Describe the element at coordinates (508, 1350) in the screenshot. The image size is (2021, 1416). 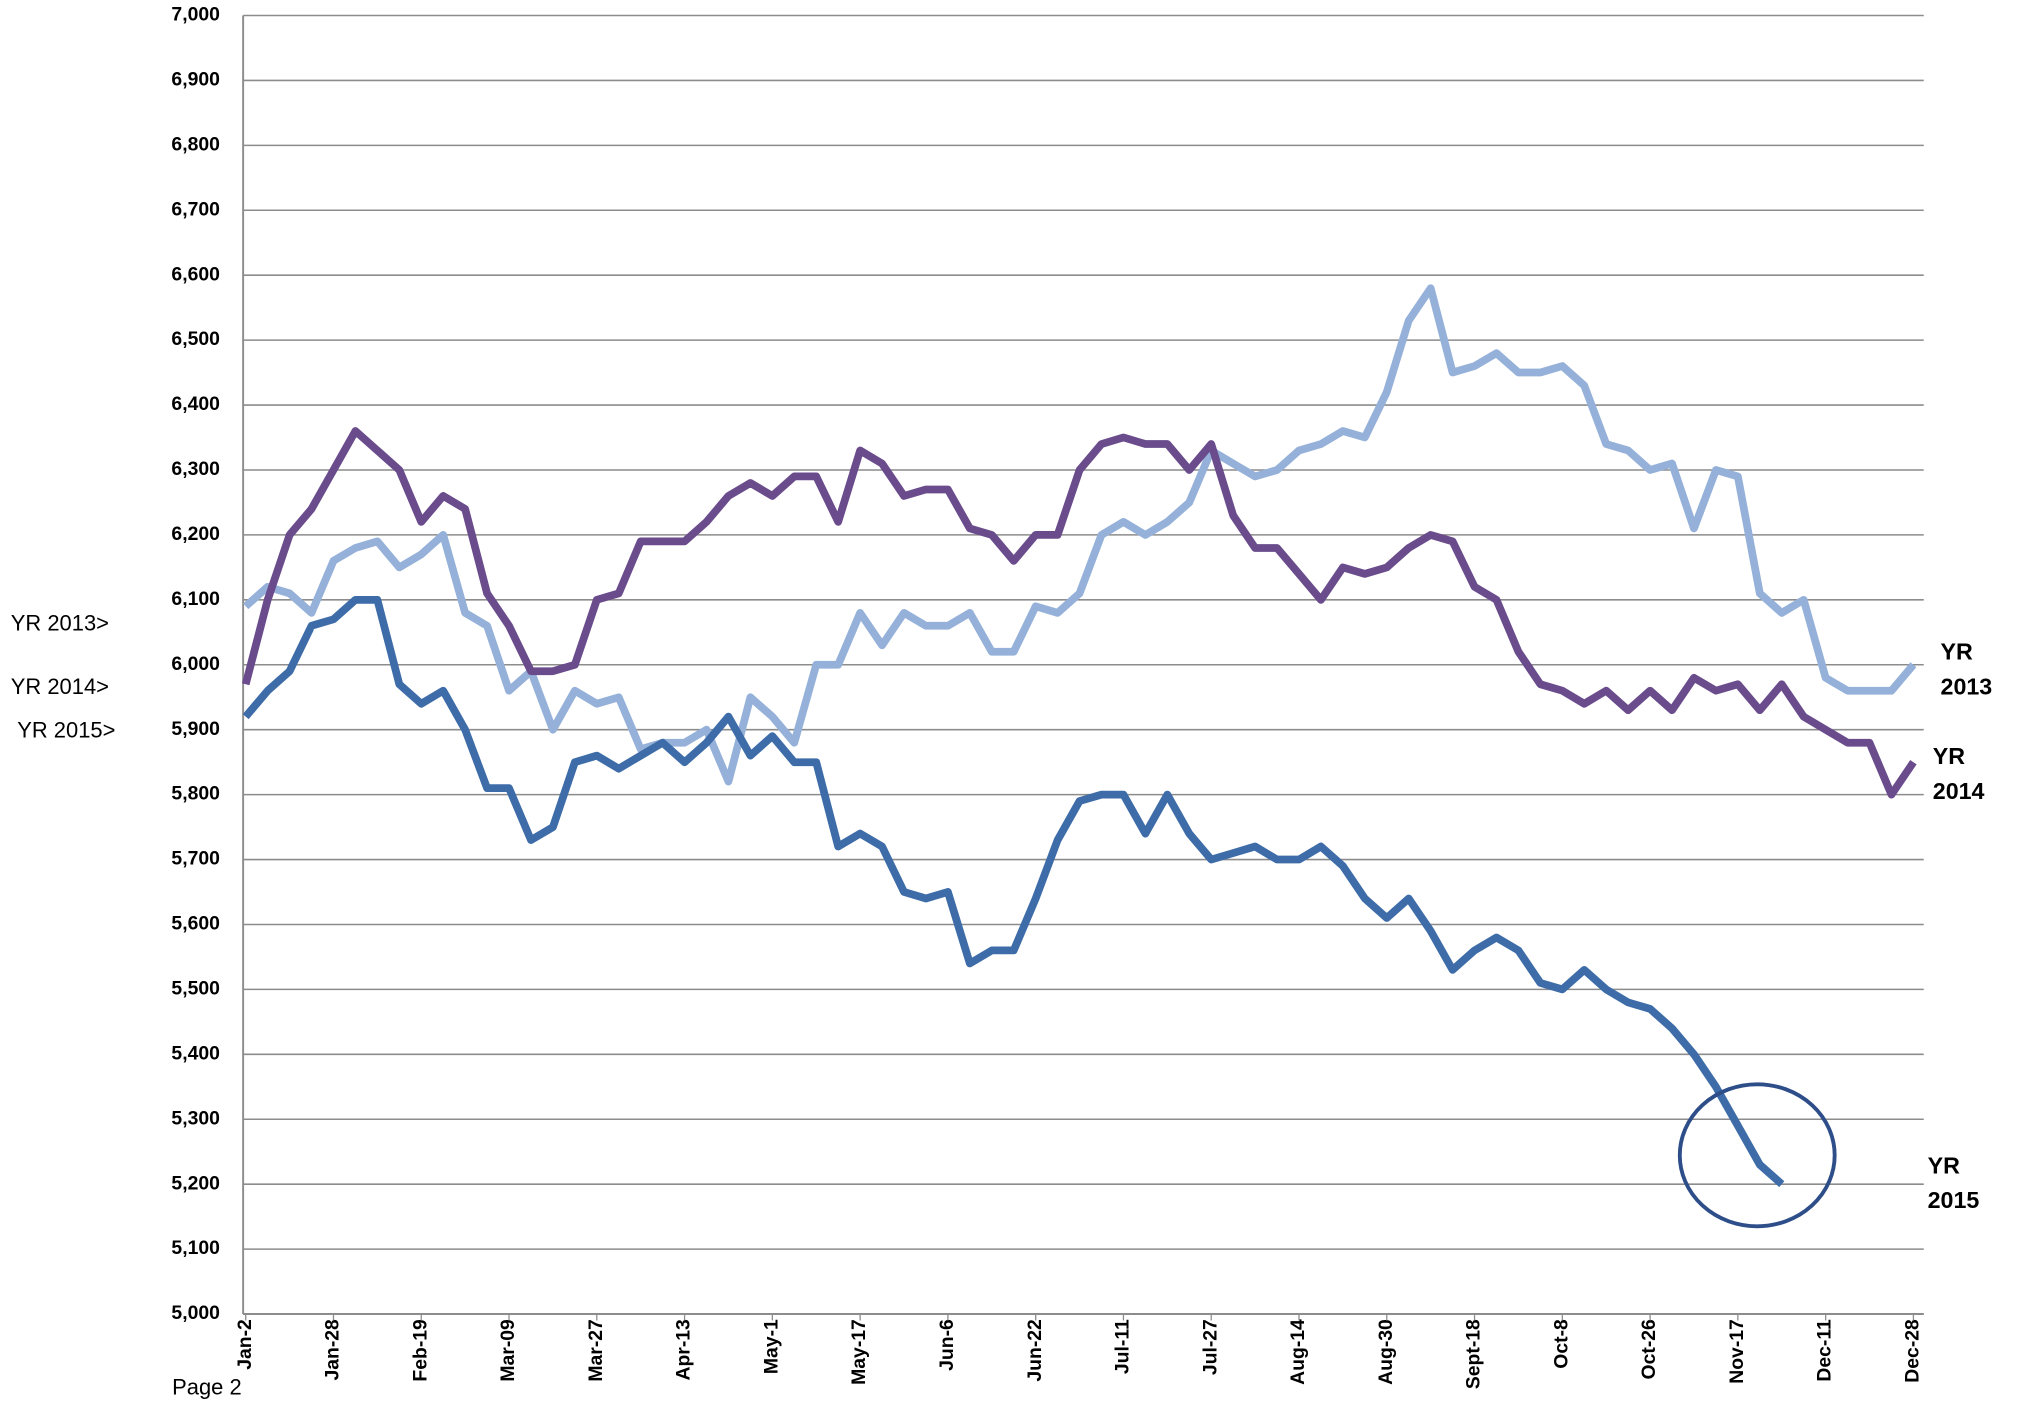
I see `x-tick-label: Mar-09` at that location.